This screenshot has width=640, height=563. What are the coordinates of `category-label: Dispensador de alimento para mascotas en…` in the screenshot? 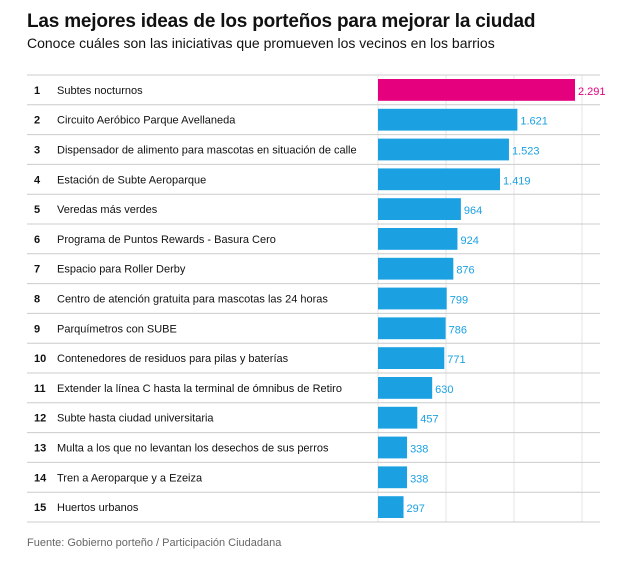 It's located at (207, 151).